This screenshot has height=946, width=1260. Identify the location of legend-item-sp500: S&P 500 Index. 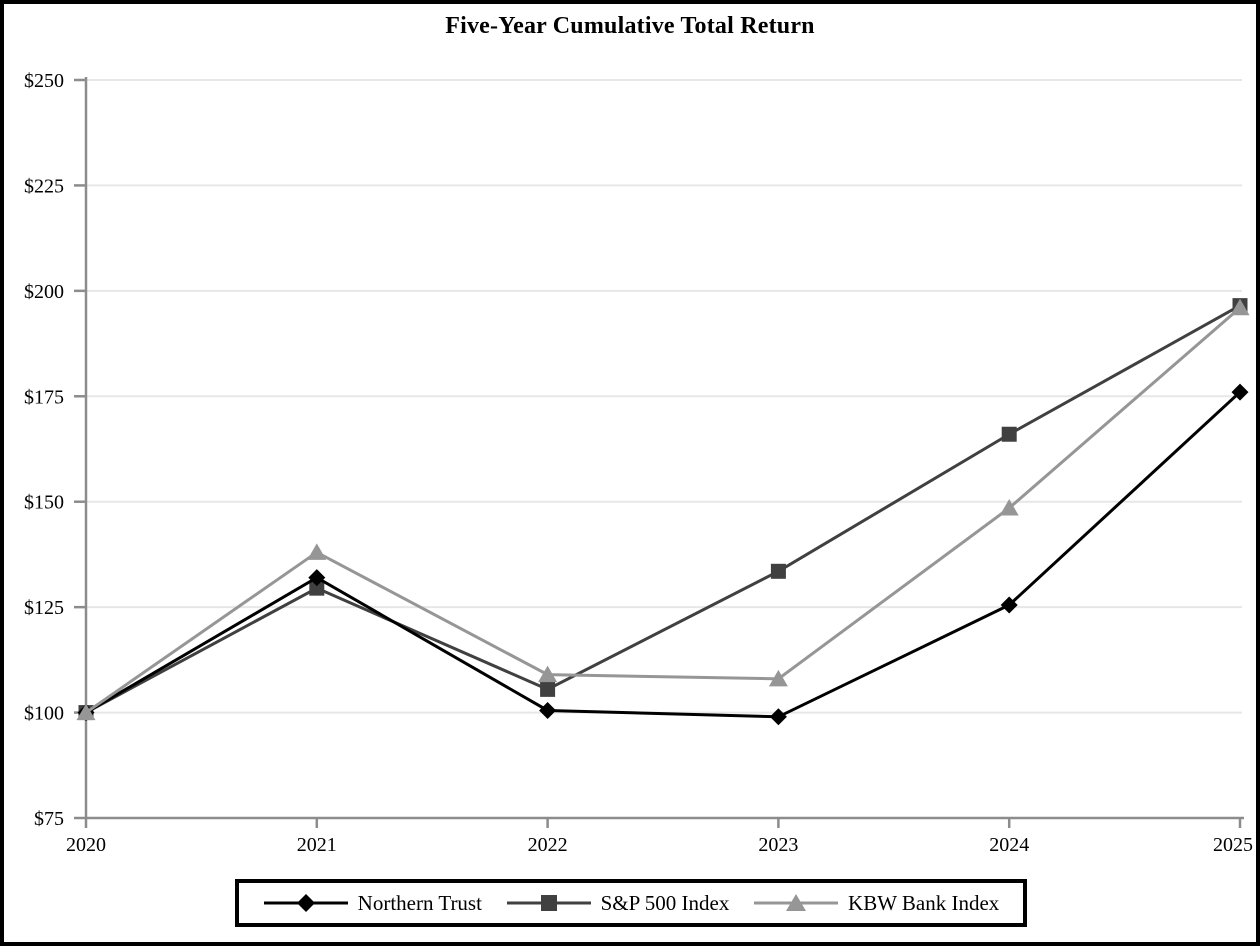
(618, 903).